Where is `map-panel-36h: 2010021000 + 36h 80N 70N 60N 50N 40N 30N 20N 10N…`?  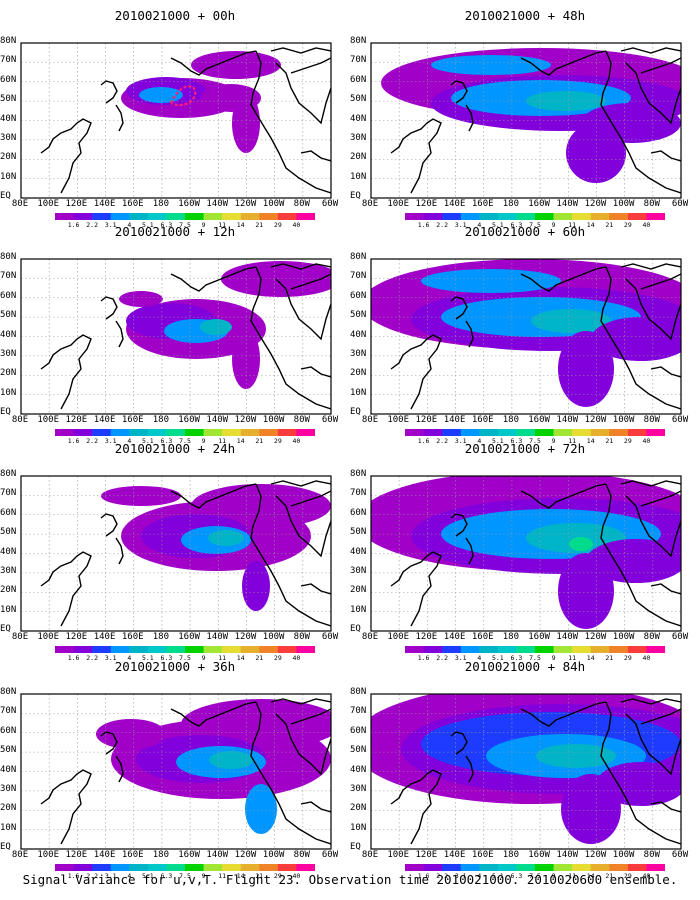 map-panel-36h: 2010021000 + 36h 80N 70N 60N 50N 40N 30N 20N 10N… is located at coordinates (175, 765).